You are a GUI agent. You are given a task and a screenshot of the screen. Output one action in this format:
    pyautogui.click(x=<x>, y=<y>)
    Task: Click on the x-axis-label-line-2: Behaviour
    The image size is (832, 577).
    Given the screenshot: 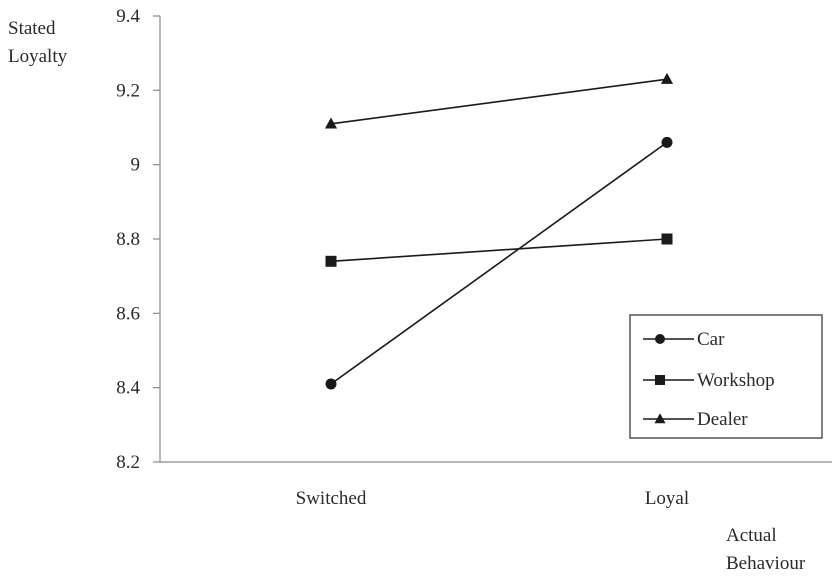 What is the action you would take?
    pyautogui.click(x=766, y=563)
    